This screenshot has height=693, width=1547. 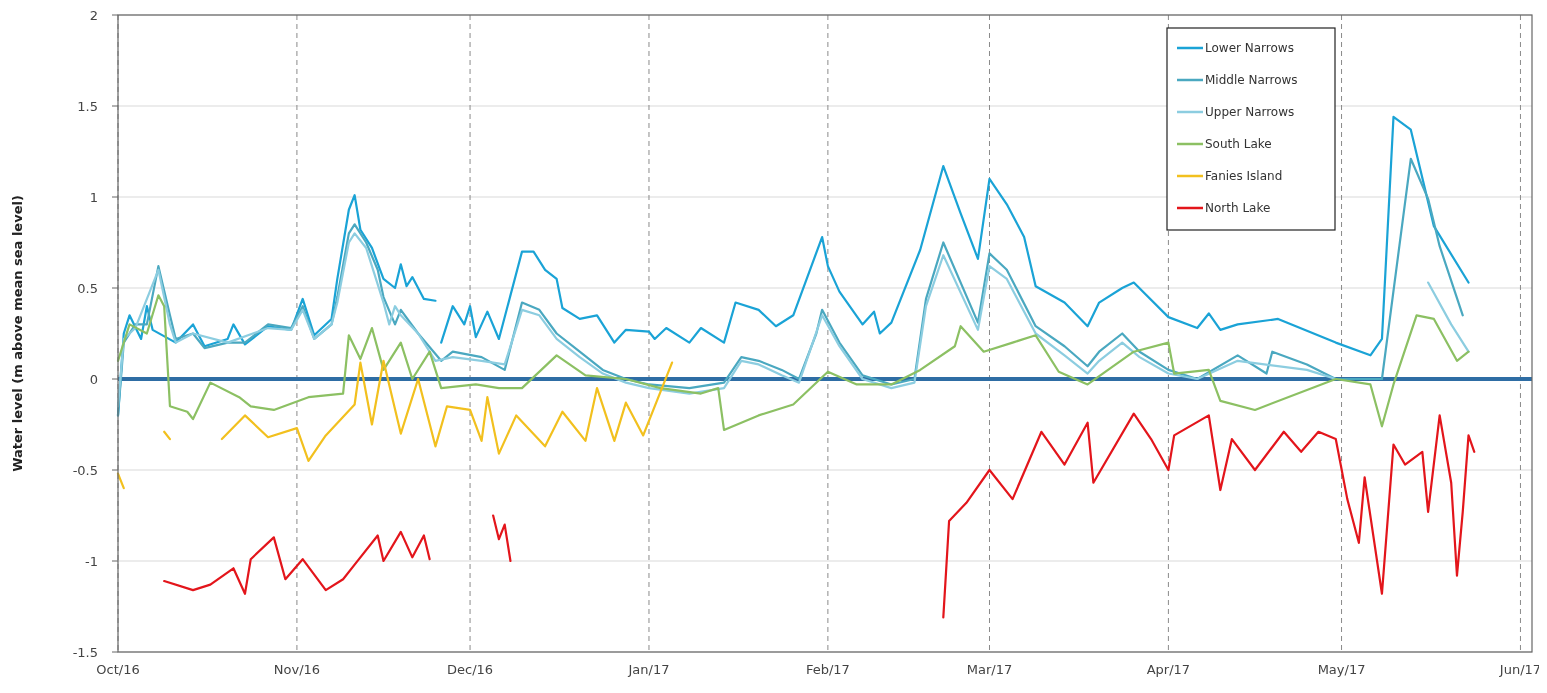 What do you see at coordinates (648, 669) in the screenshot?
I see `x-tick-label: Jan/17` at bounding box center [648, 669].